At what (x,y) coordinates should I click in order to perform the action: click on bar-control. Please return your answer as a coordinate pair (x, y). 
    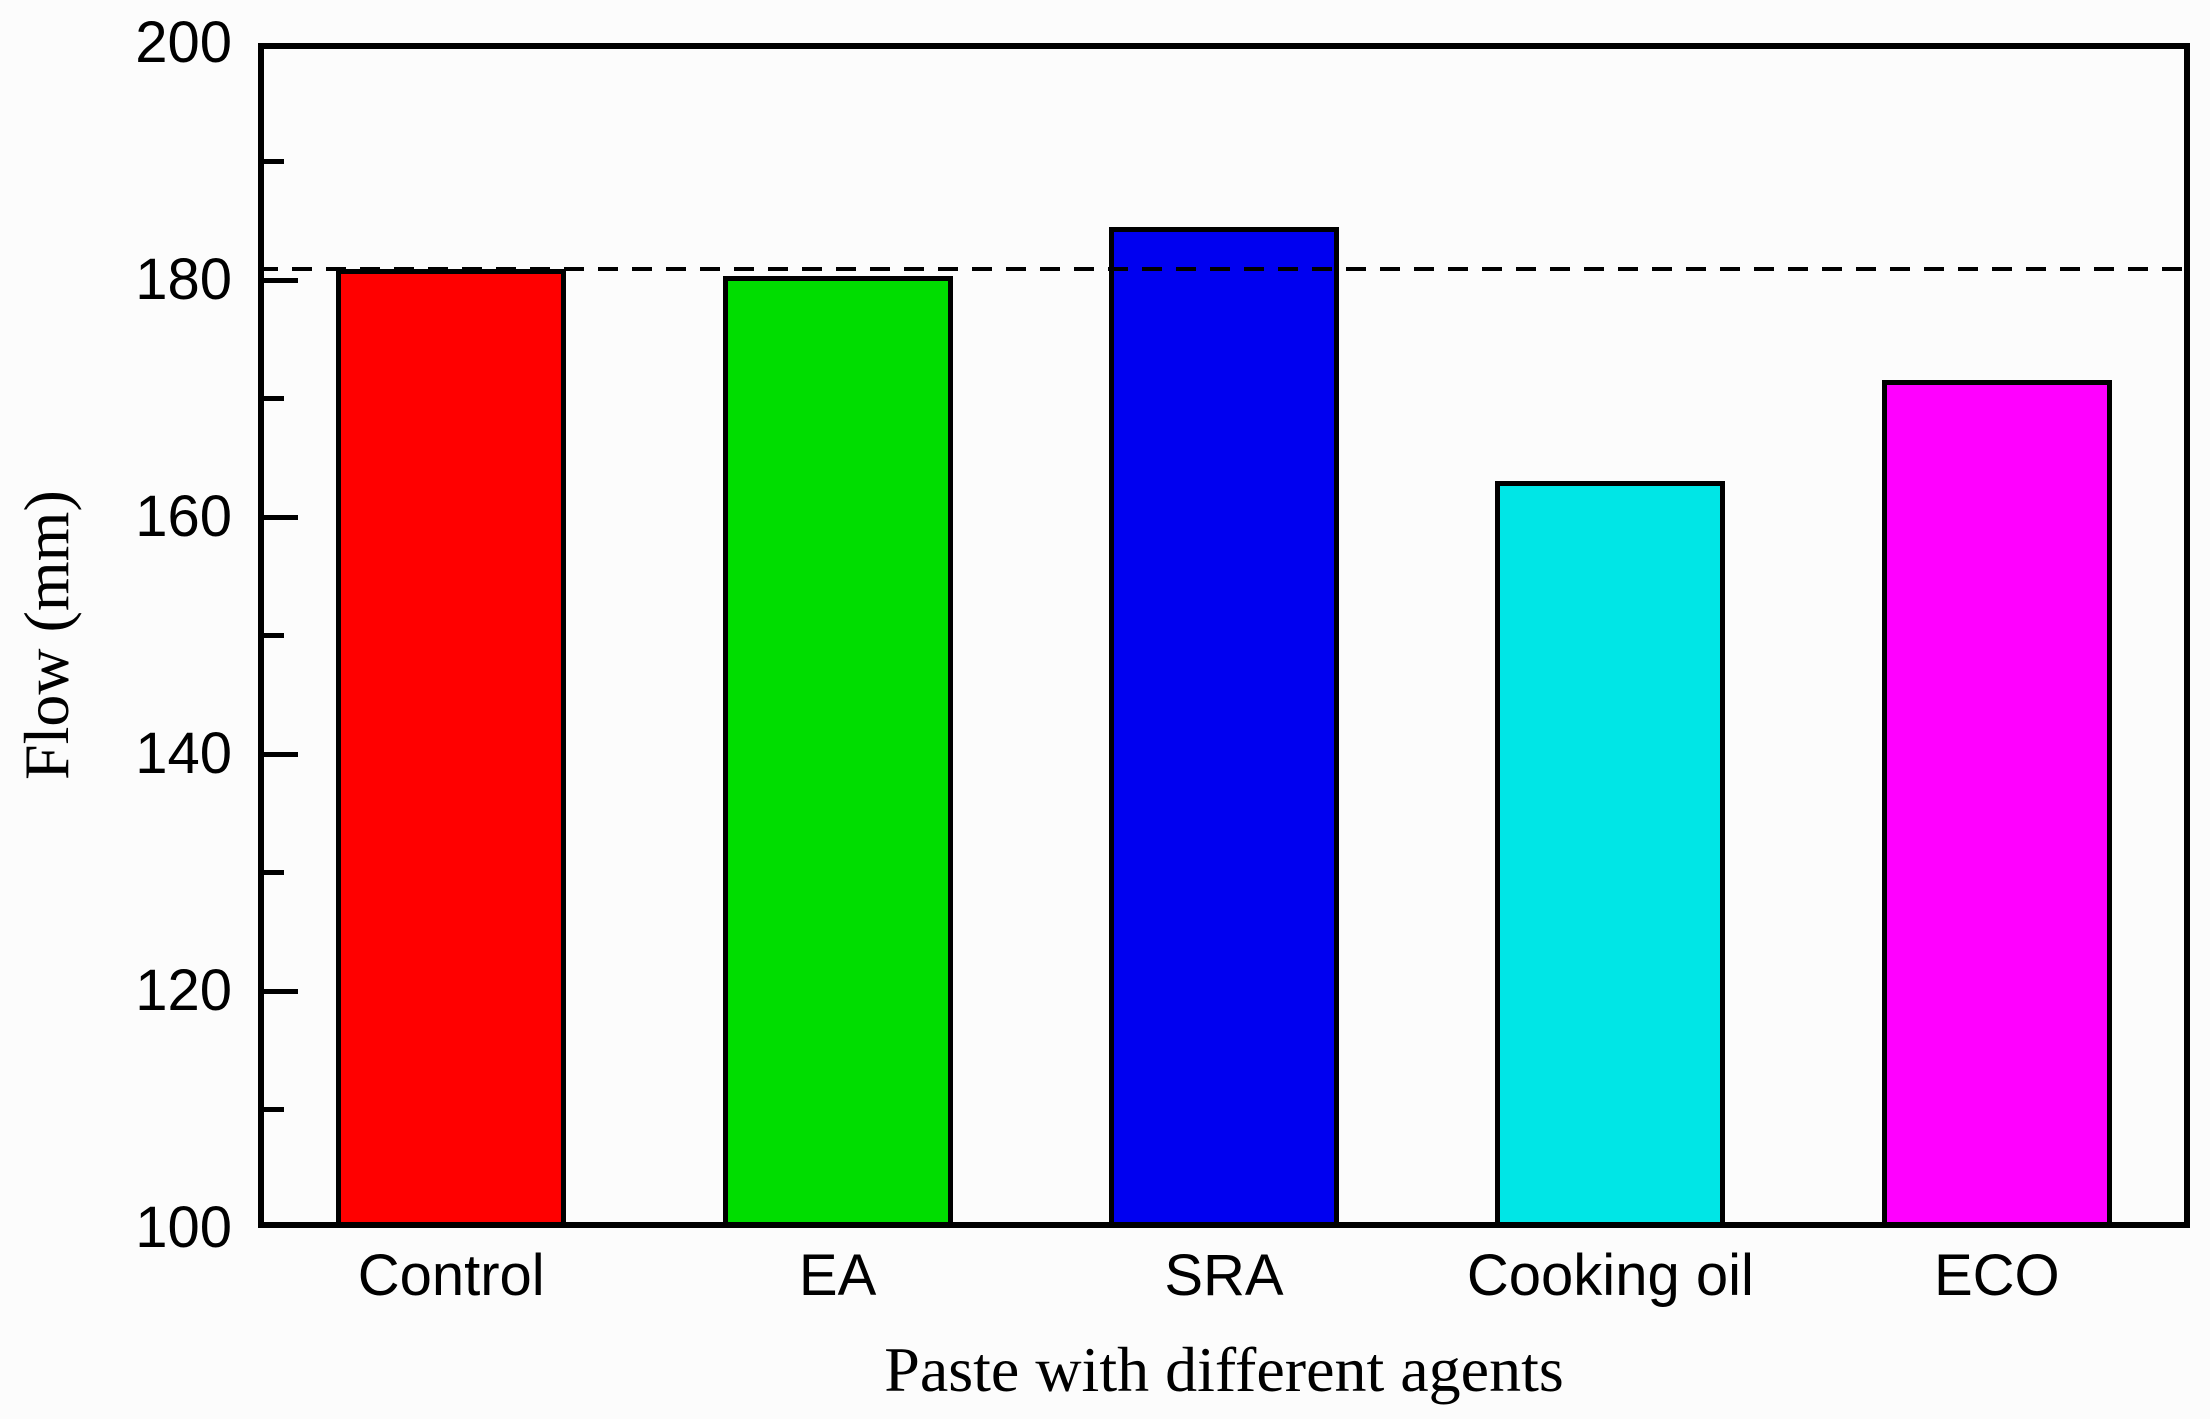
    Looking at the image, I should click on (451, 748).